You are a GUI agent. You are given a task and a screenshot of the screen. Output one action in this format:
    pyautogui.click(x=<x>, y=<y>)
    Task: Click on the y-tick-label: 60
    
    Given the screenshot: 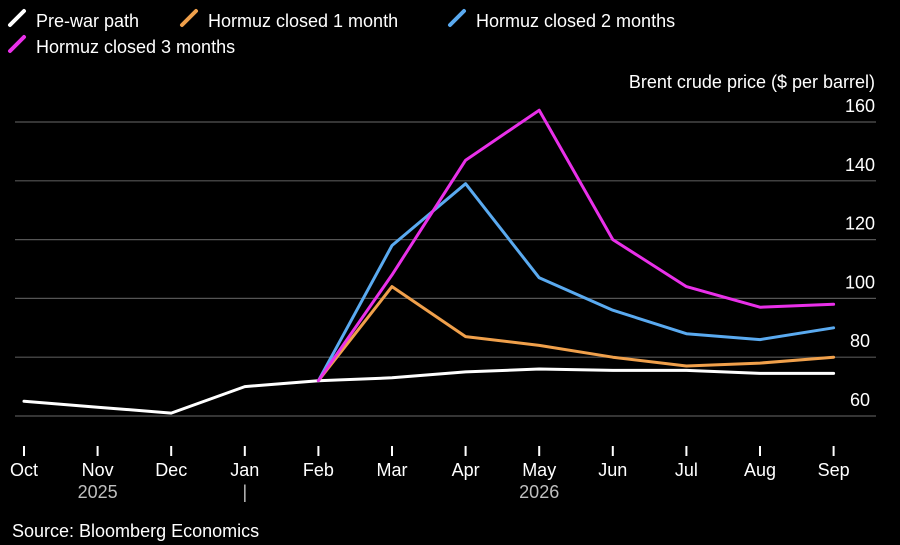 What is the action you would take?
    pyautogui.click(x=860, y=400)
    